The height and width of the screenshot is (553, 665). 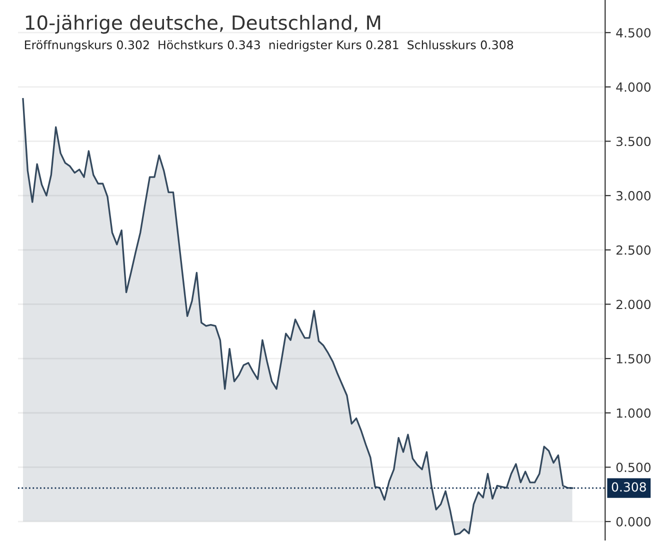 I want to click on y-tick-label: 2.500, so click(x=633, y=250).